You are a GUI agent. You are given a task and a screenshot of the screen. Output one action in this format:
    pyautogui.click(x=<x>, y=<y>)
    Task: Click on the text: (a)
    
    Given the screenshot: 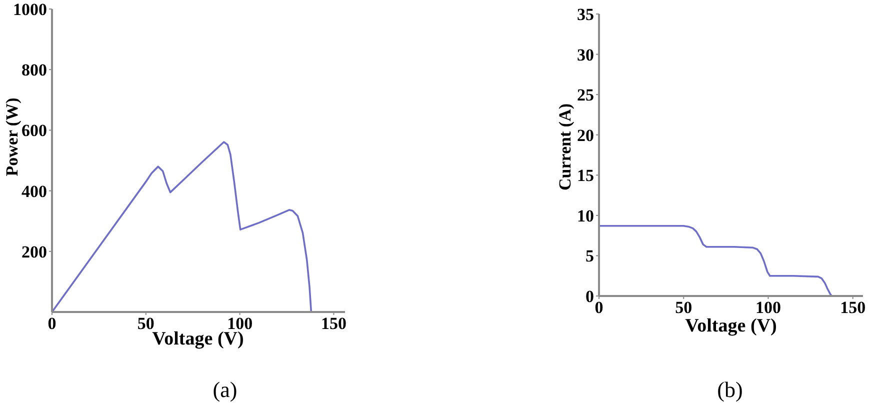 What is the action you would take?
    pyautogui.click(x=225, y=389)
    